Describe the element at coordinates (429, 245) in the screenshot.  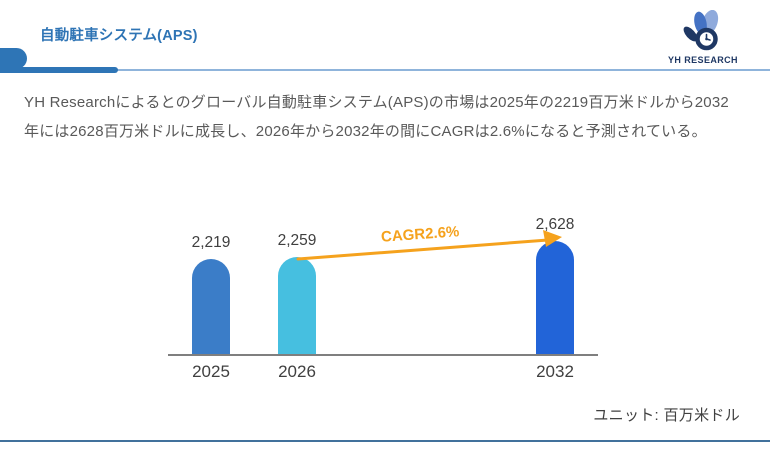
I see `growth-arrow-icon` at that location.